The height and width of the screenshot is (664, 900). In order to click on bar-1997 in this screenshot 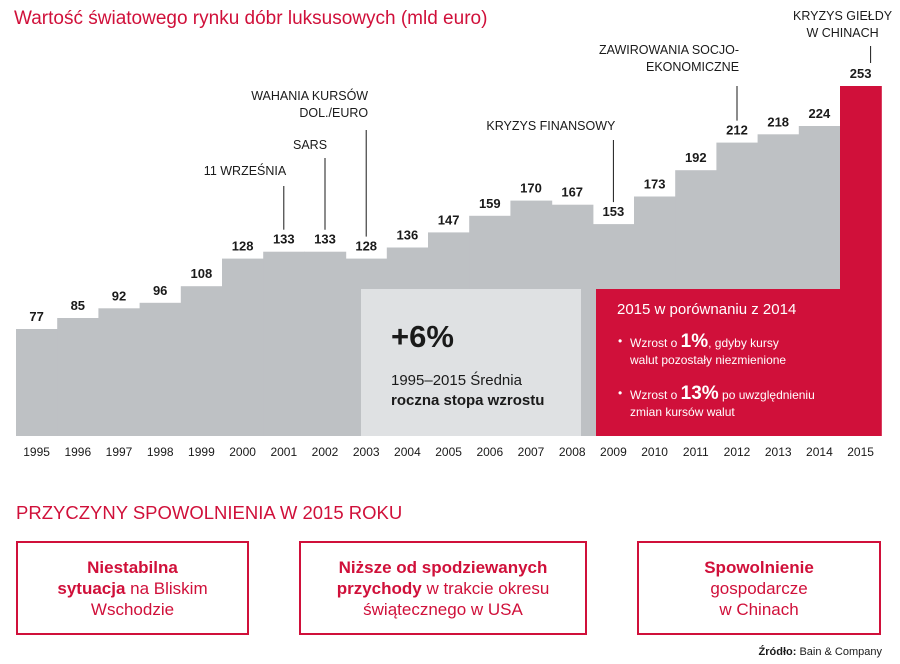, I will do `click(119, 372)`.